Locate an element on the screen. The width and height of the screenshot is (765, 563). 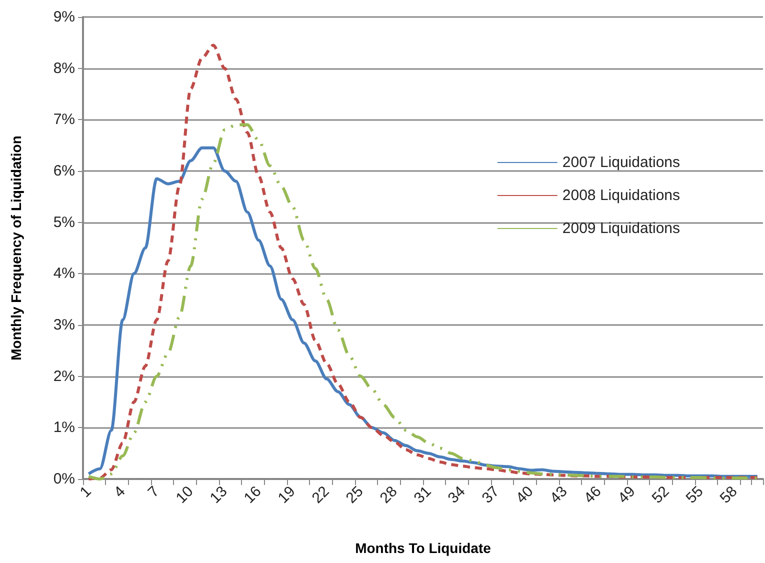
x-tick-label: 49 is located at coordinates (626, 494).